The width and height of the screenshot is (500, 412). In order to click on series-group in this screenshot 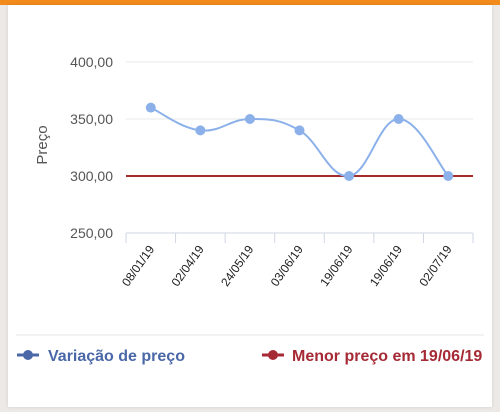, I will do `click(299, 141)`.